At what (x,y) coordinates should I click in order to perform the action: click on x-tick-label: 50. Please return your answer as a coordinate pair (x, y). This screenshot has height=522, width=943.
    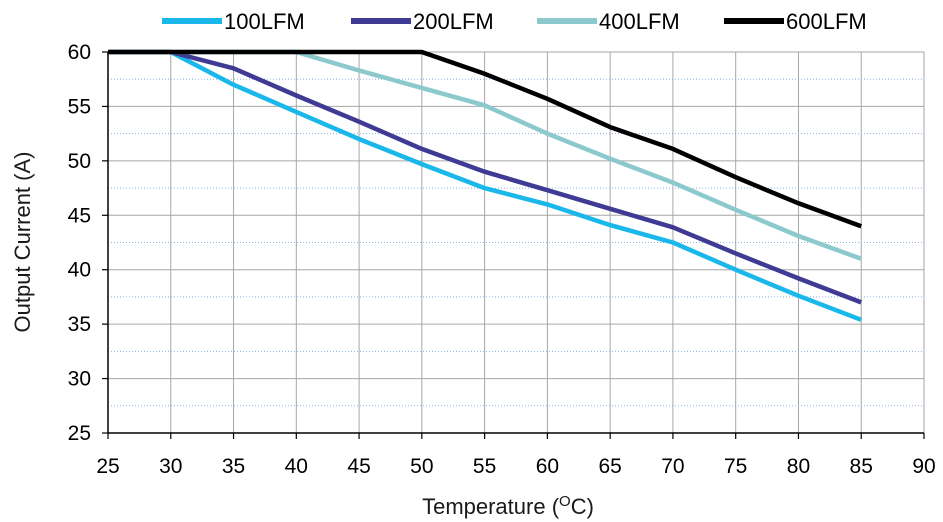
    Looking at the image, I should click on (421, 466).